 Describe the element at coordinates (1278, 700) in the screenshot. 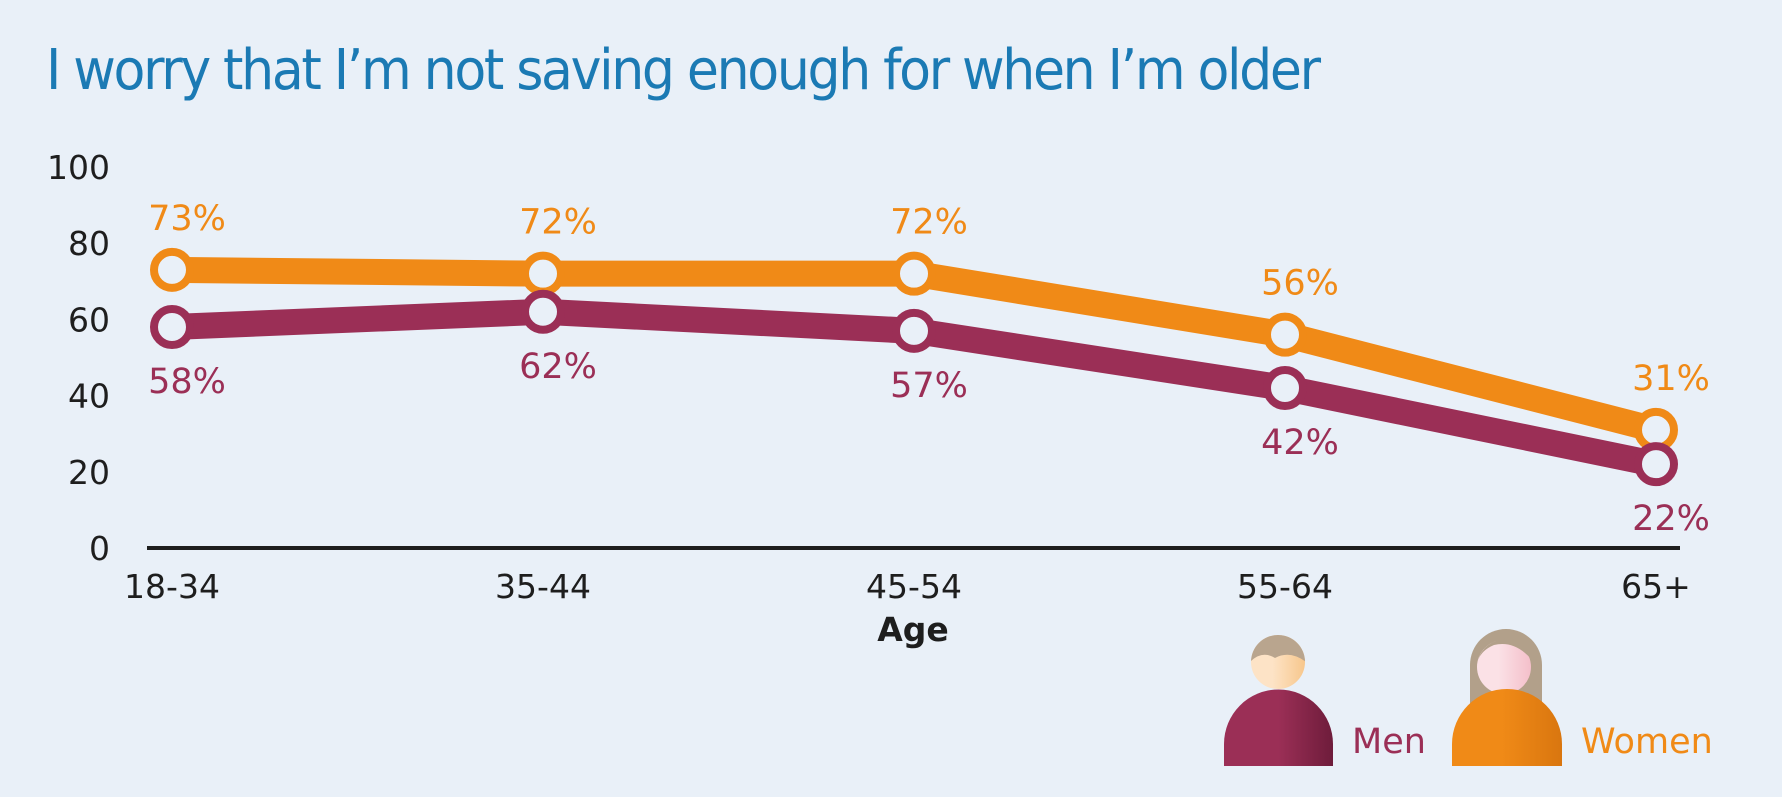

I see `man-icon` at that location.